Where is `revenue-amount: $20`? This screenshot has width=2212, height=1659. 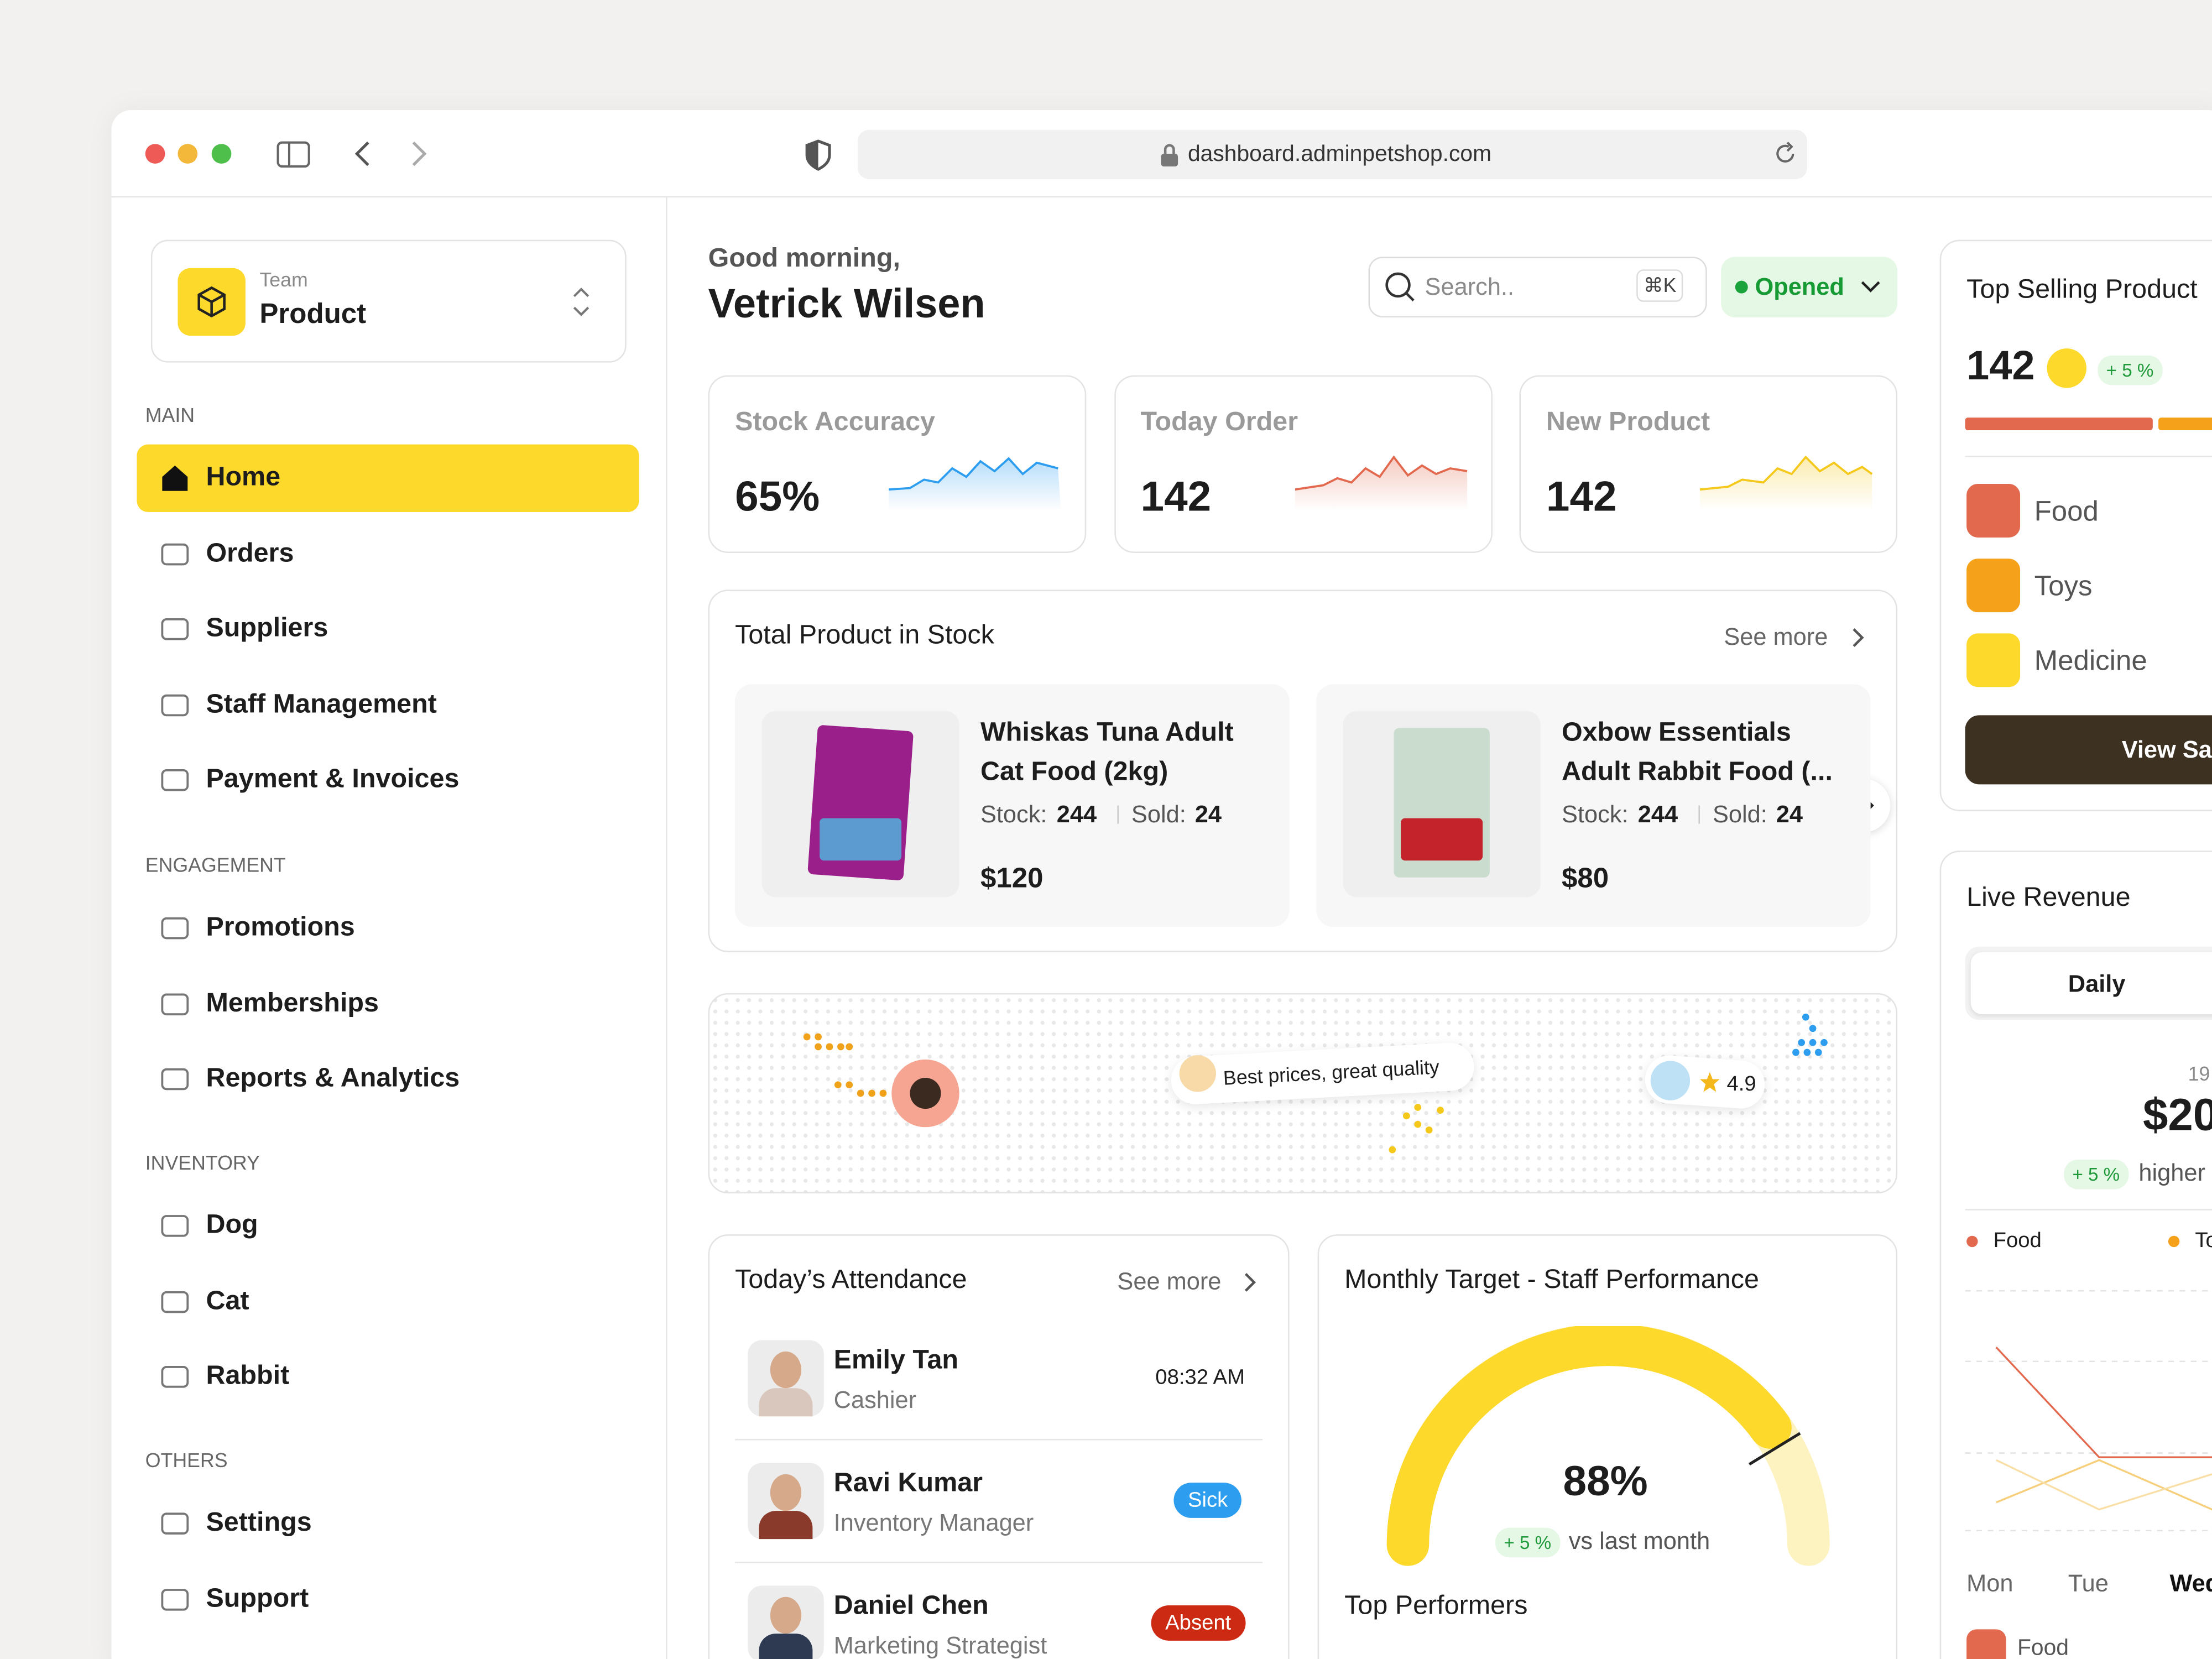
revenue-amount: $20 is located at coordinates (2178, 1114).